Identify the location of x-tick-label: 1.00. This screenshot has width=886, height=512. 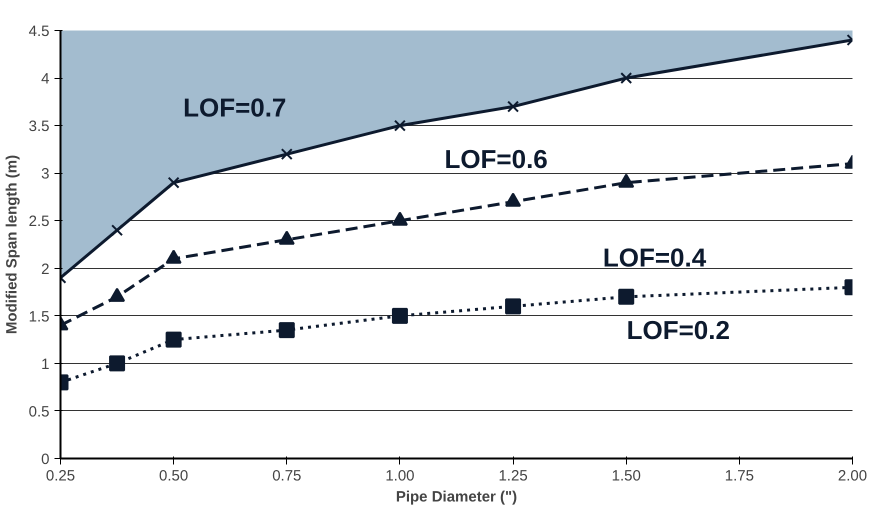
(400, 476).